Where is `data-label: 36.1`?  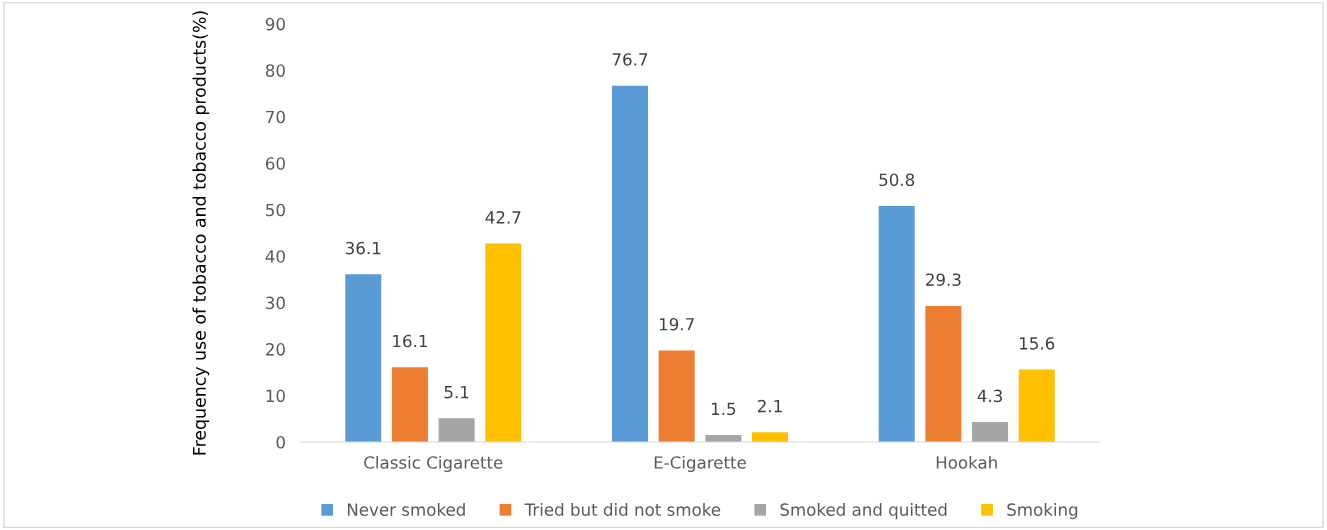 data-label: 36.1 is located at coordinates (363, 248).